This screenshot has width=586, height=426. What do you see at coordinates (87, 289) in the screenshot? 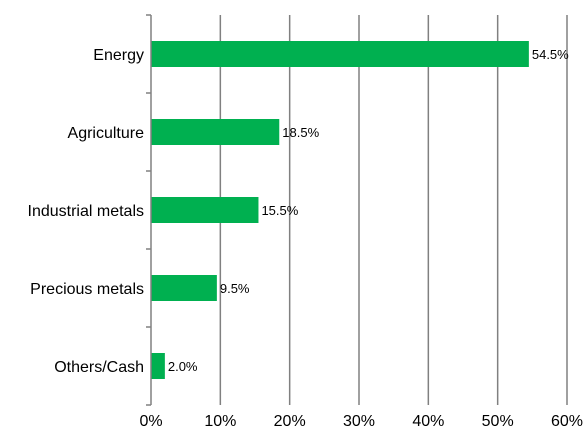
I see `category-label: Precious metals` at bounding box center [87, 289].